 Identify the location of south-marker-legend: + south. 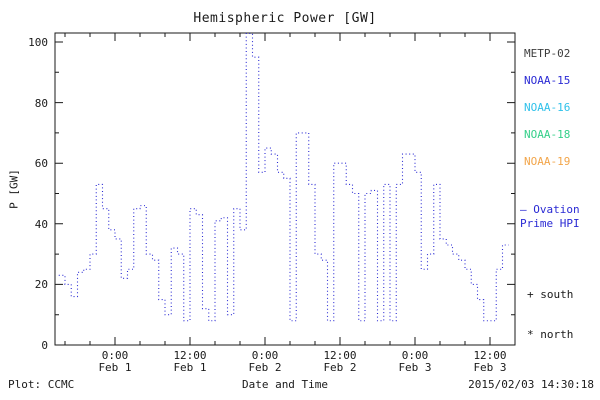
(550, 294).